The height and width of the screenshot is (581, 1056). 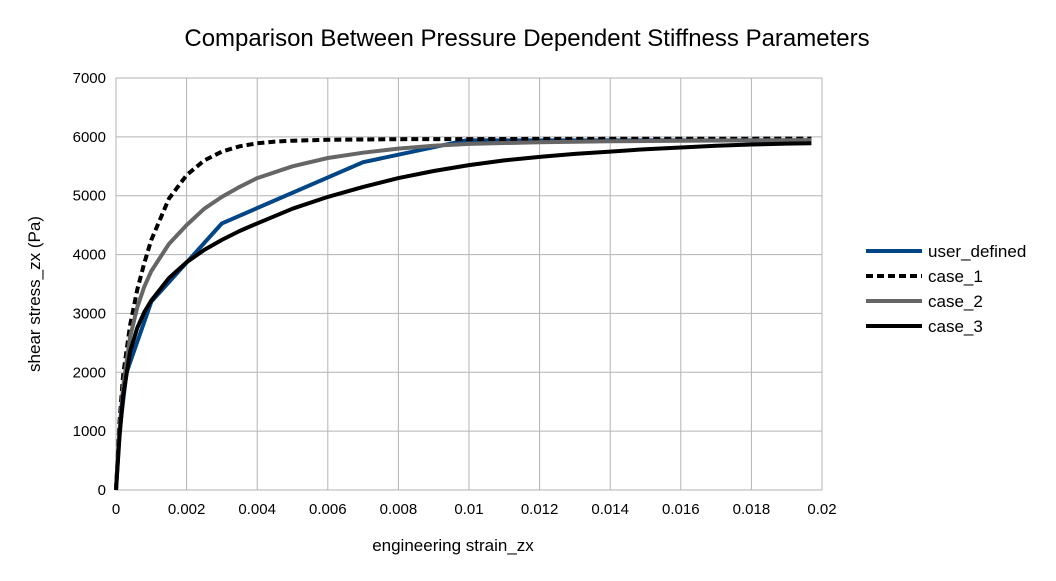 What do you see at coordinates (89, 196) in the screenshot?
I see `y-tick-label: 5000` at bounding box center [89, 196].